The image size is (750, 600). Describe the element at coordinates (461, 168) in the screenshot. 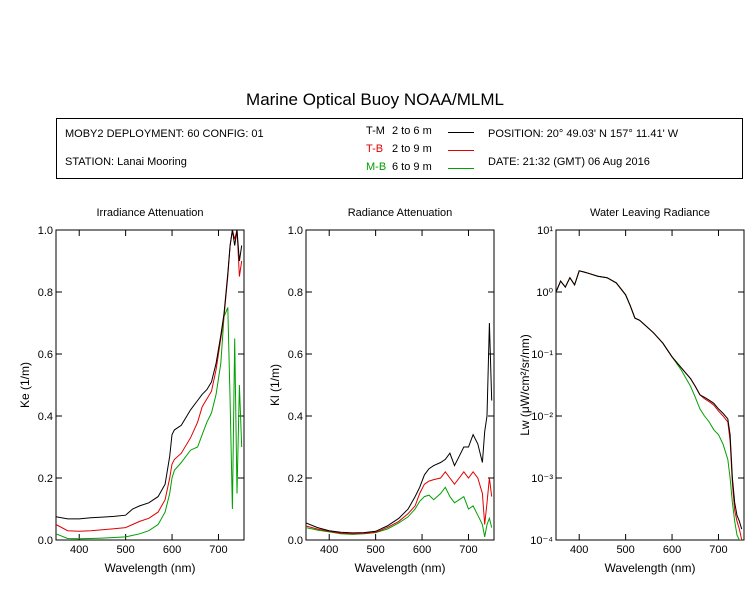

I see `legend-line-mb` at that location.